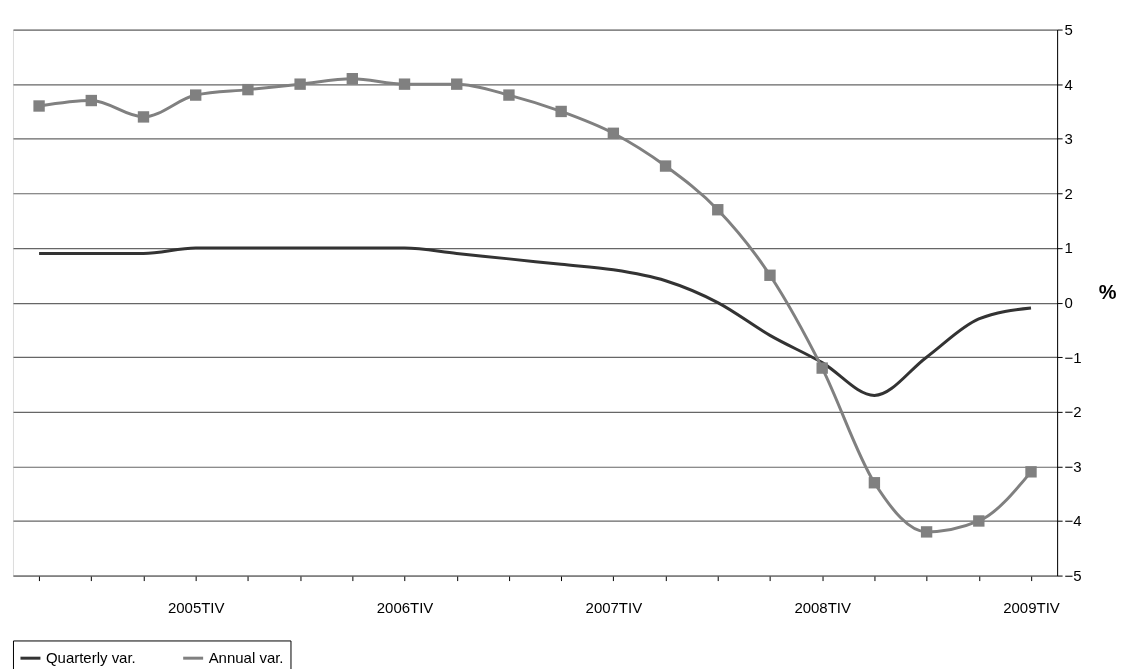  Describe the element at coordinates (1068, 84) in the screenshot. I see `y-tick-label: 4` at that location.